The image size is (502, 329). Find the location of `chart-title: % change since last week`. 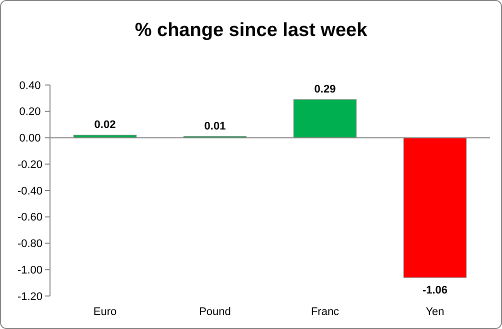

chart-title: % change since last week is located at coordinates (251, 30).